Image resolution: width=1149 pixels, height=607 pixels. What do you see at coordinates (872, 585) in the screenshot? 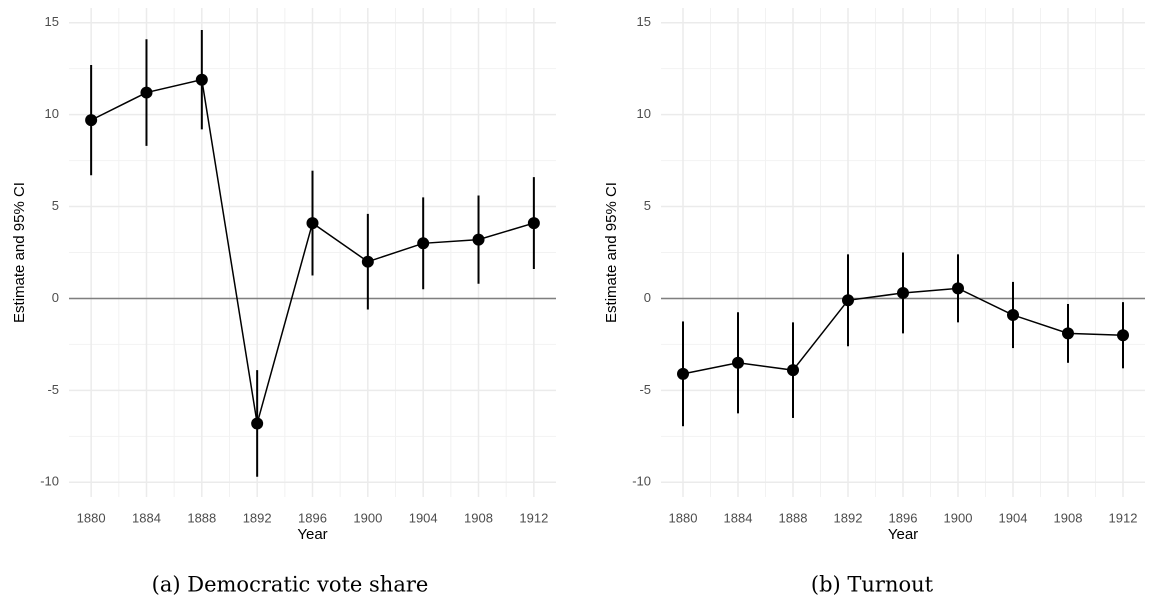
I see `caption: (b) Turnout` at bounding box center [872, 585].